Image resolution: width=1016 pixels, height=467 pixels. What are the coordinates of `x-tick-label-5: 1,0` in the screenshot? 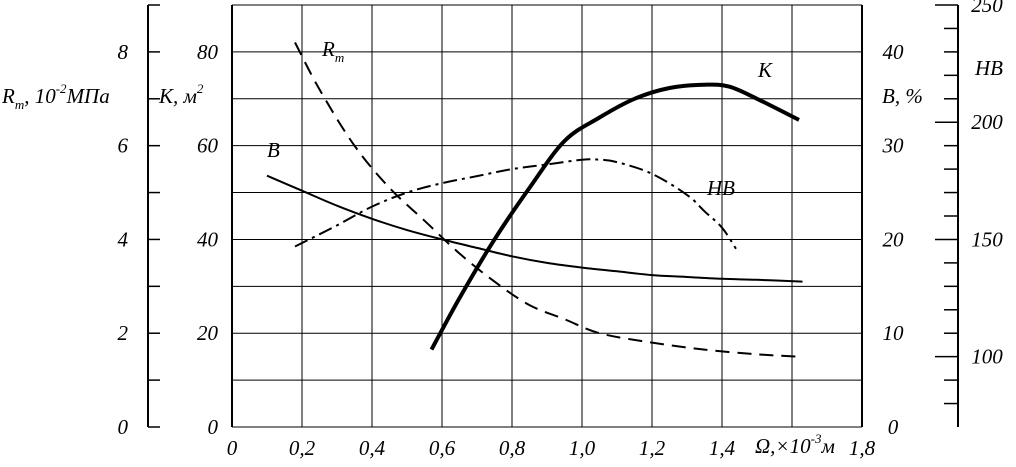 It's located at (582, 448).